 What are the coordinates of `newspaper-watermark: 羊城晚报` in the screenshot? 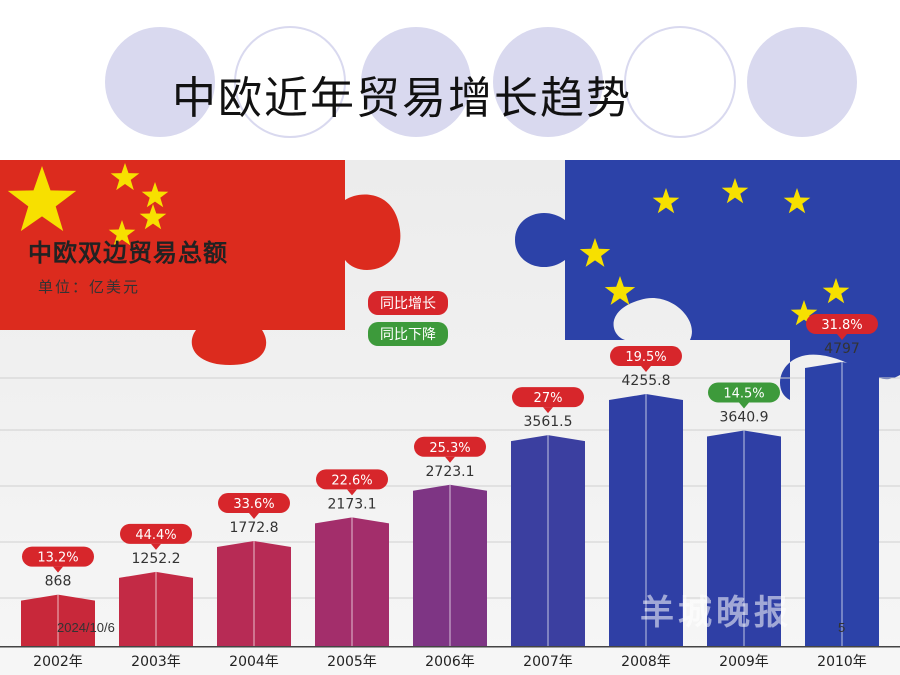 It's located at (716, 613).